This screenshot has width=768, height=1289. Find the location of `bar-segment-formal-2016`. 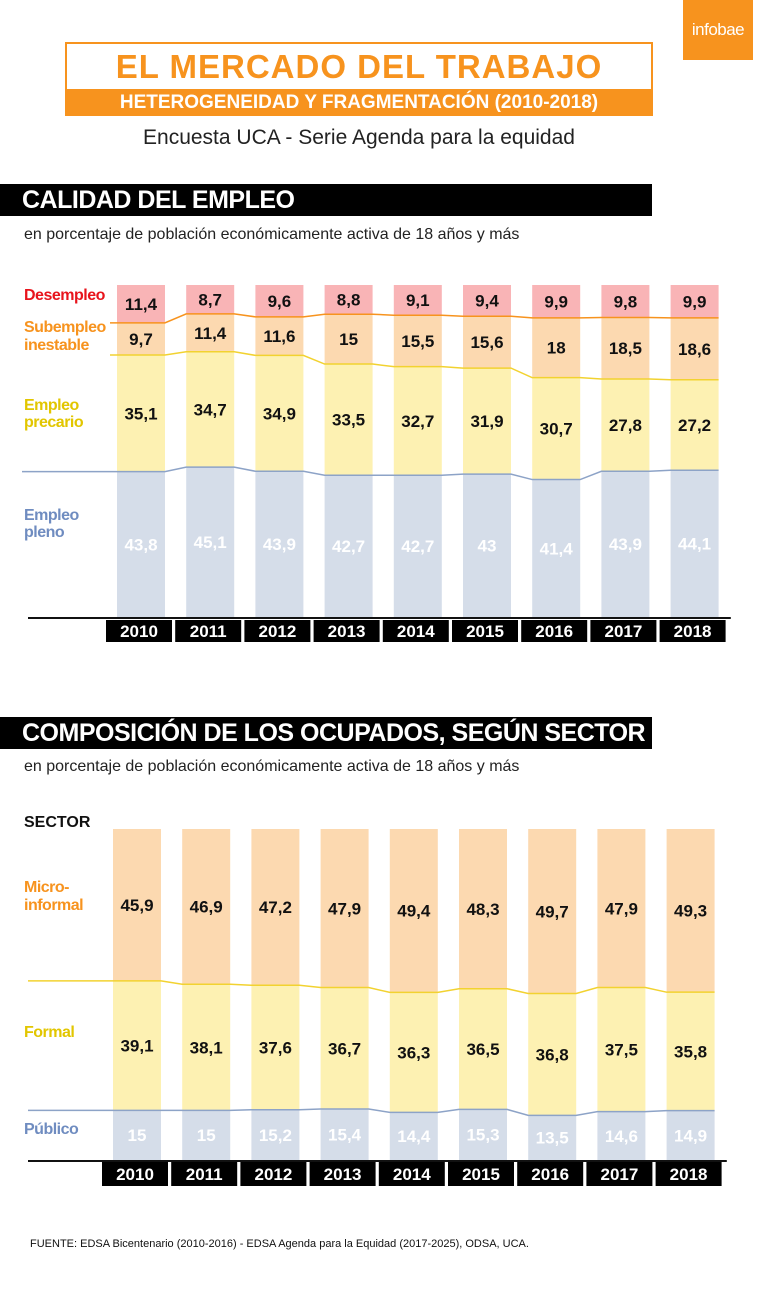

bar-segment-formal-2016 is located at coordinates (552, 1054).